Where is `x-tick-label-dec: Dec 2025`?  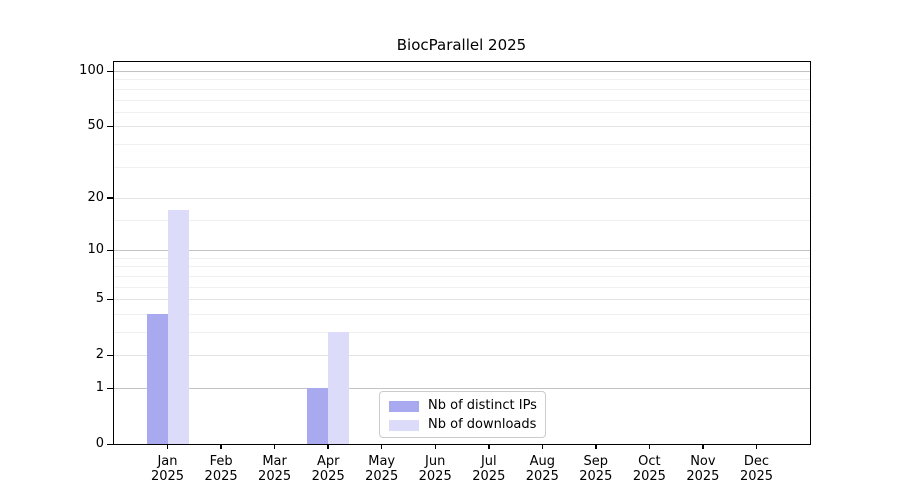
x-tick-label-dec: Dec 2025 is located at coordinates (757, 469).